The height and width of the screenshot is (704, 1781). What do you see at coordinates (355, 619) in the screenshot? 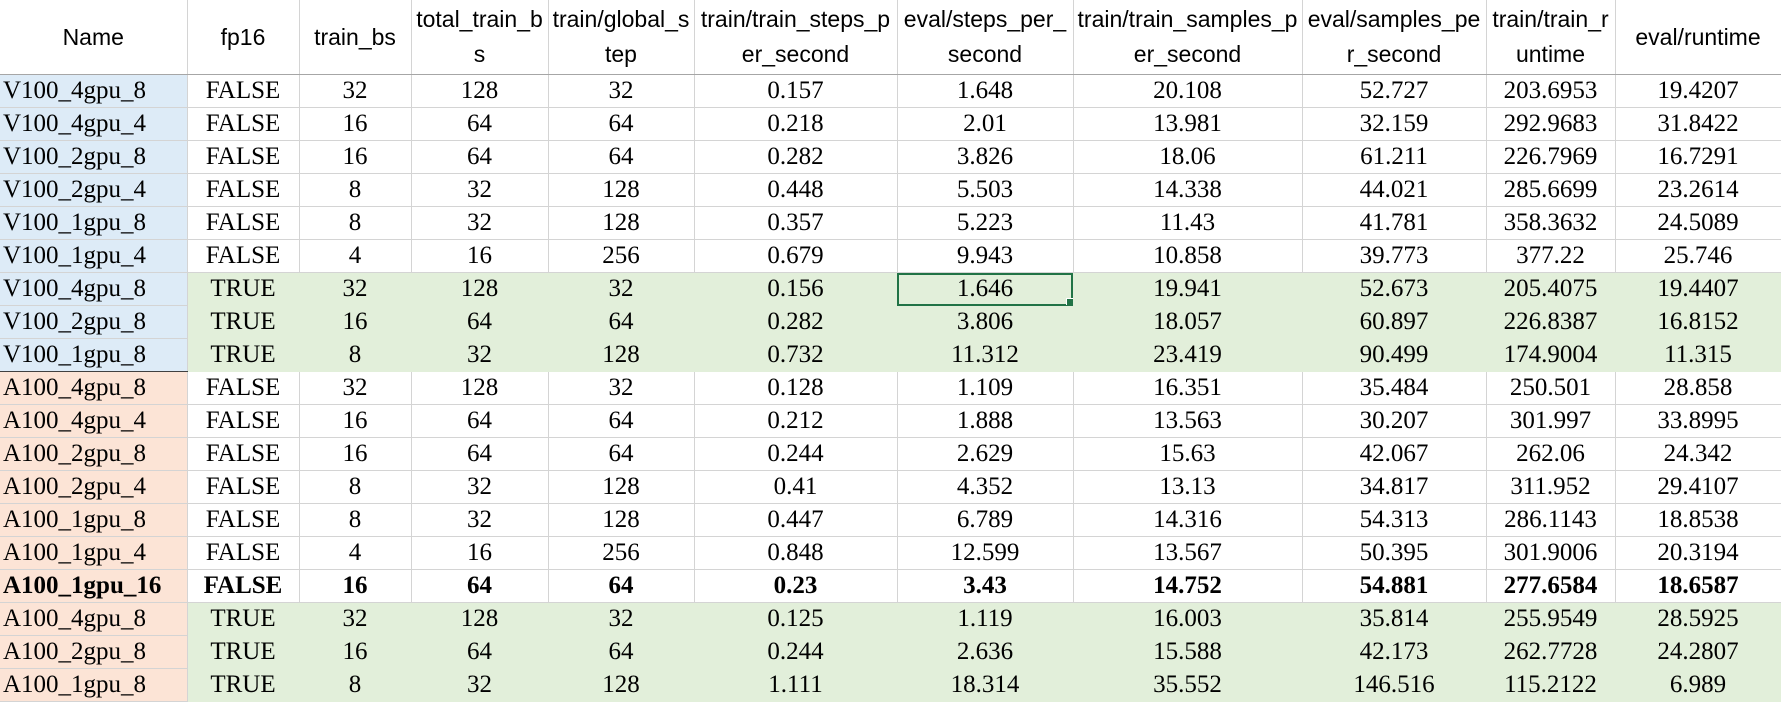
I see `cell-train-bs: 32` at bounding box center [355, 619].